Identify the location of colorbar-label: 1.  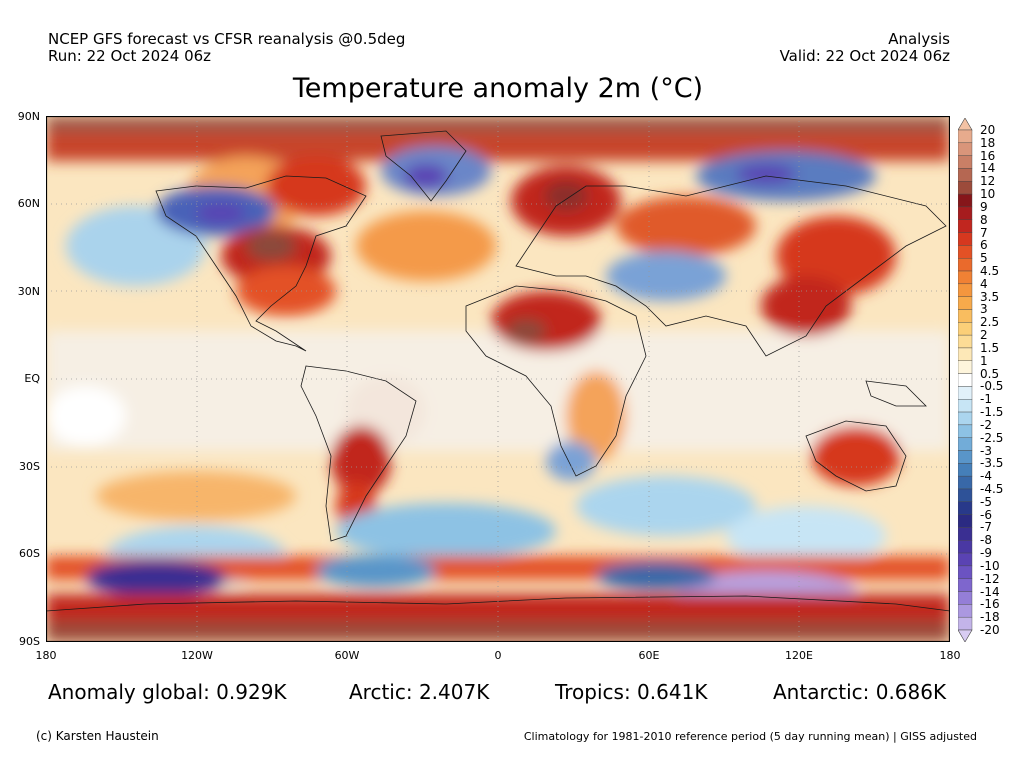
(984, 360).